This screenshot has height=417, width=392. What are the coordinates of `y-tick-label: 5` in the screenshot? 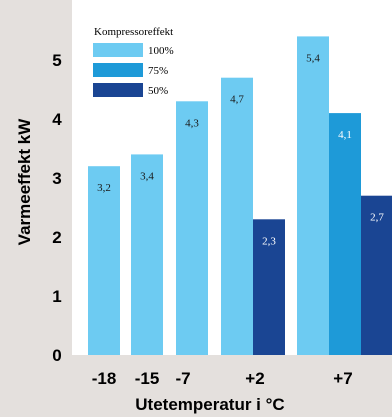 It's located at (56, 60).